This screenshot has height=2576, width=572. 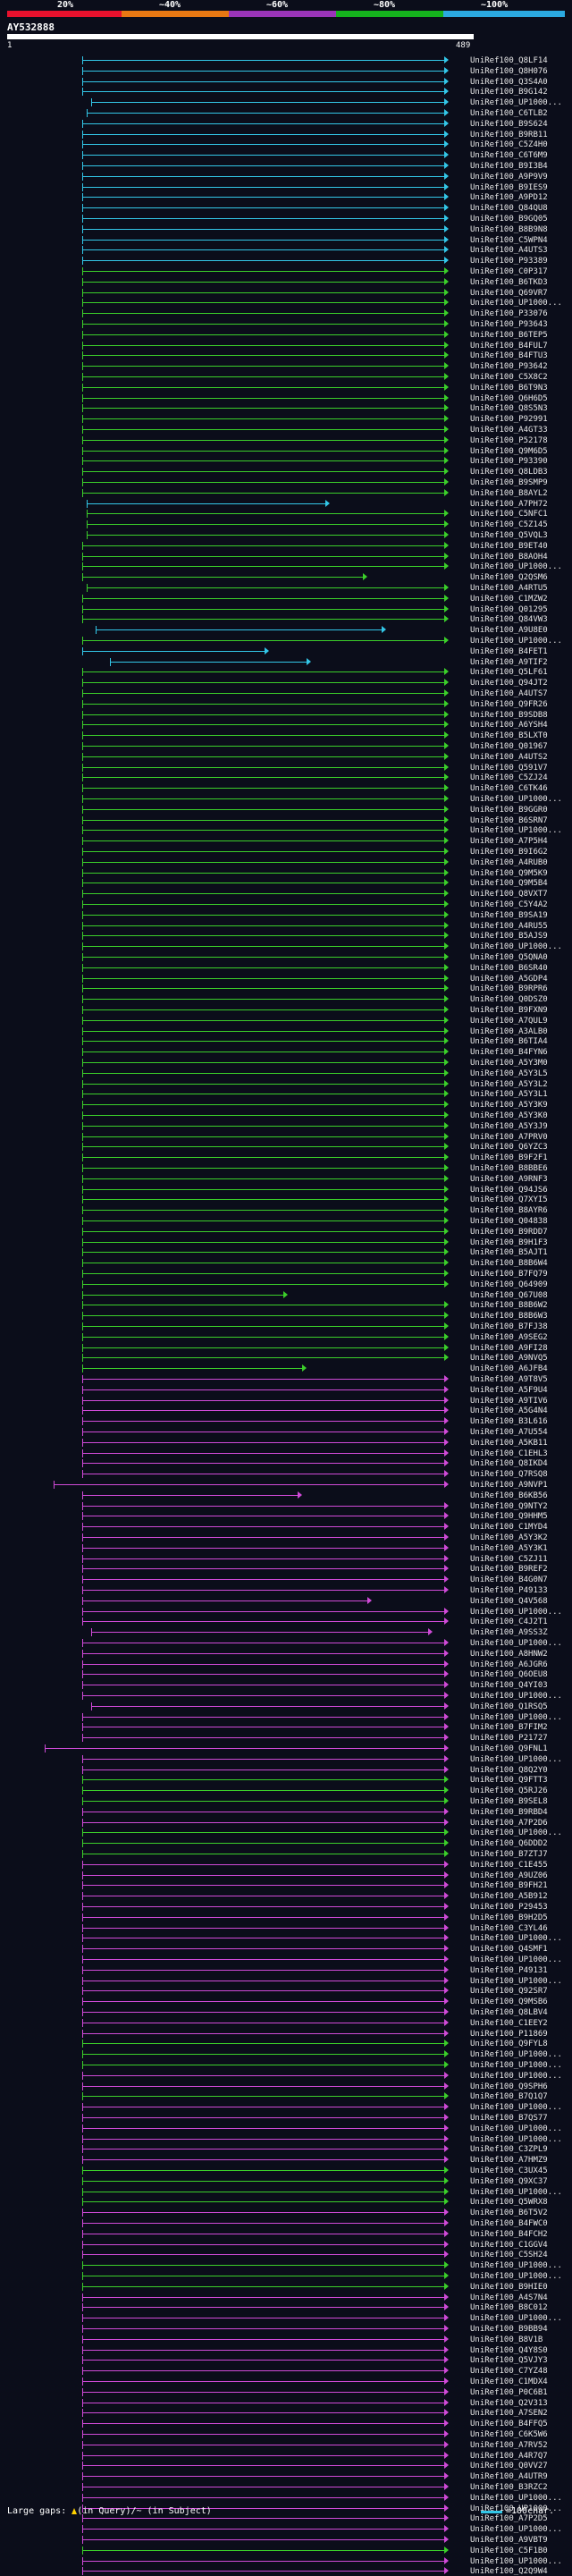 I want to click on hit-label: UniRef100_Q9M5K9, so click(x=509, y=873).